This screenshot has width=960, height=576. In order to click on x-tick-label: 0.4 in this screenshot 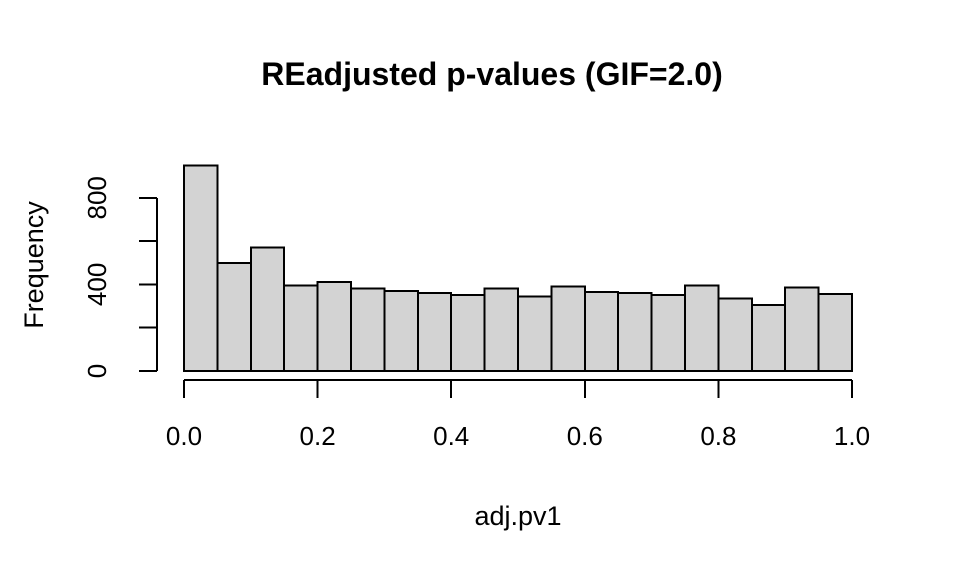, I will do `click(451, 436)`.